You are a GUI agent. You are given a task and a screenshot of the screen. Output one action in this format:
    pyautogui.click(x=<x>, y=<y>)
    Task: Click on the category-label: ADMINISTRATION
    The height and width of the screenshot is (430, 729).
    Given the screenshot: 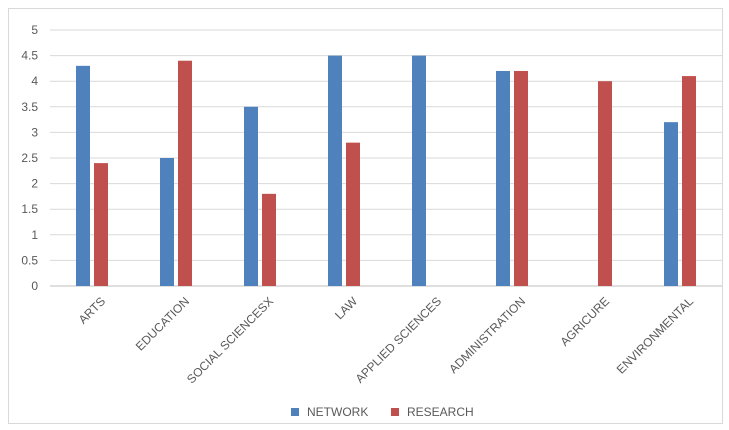 What is the action you would take?
    pyautogui.click(x=487, y=335)
    